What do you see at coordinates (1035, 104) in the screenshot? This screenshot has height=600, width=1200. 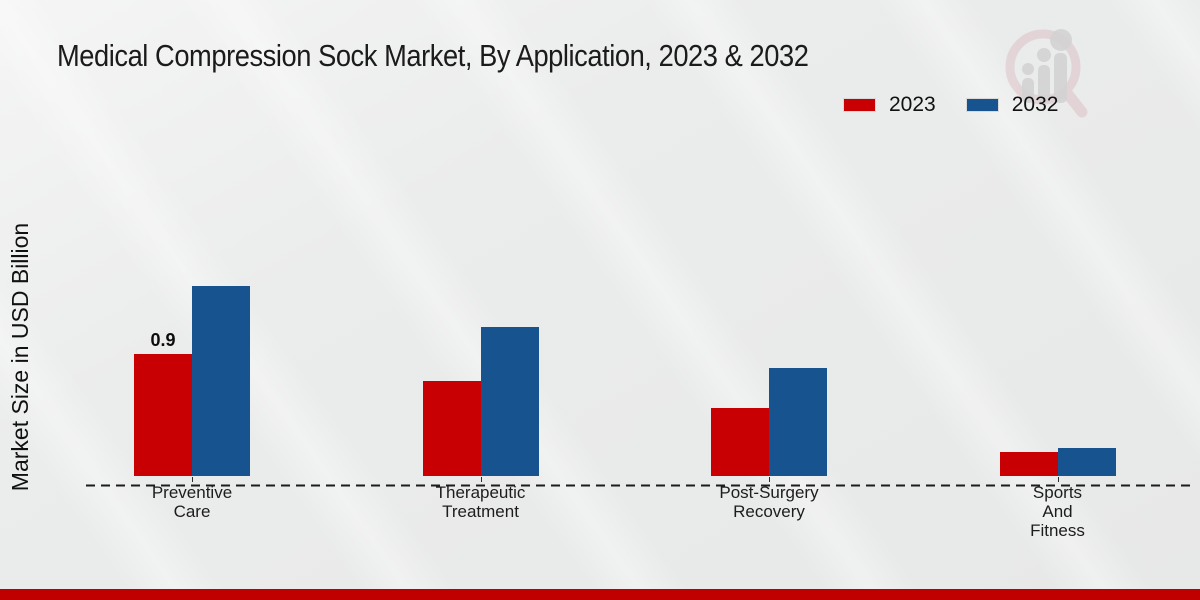 I see `legend-label: 2032` at bounding box center [1035, 104].